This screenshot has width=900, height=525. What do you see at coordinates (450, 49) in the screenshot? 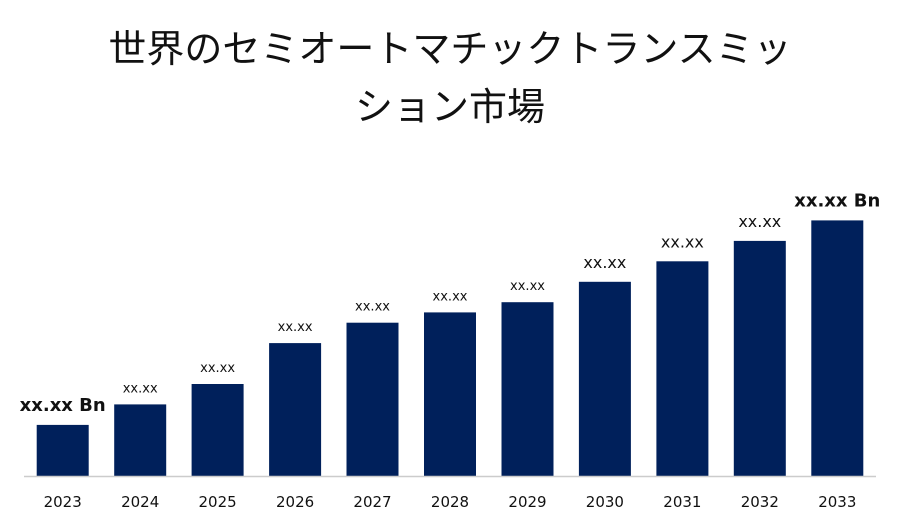
I see `chart-title-line-1: 世界のセミオートマチックトランスミッ` at bounding box center [450, 49].